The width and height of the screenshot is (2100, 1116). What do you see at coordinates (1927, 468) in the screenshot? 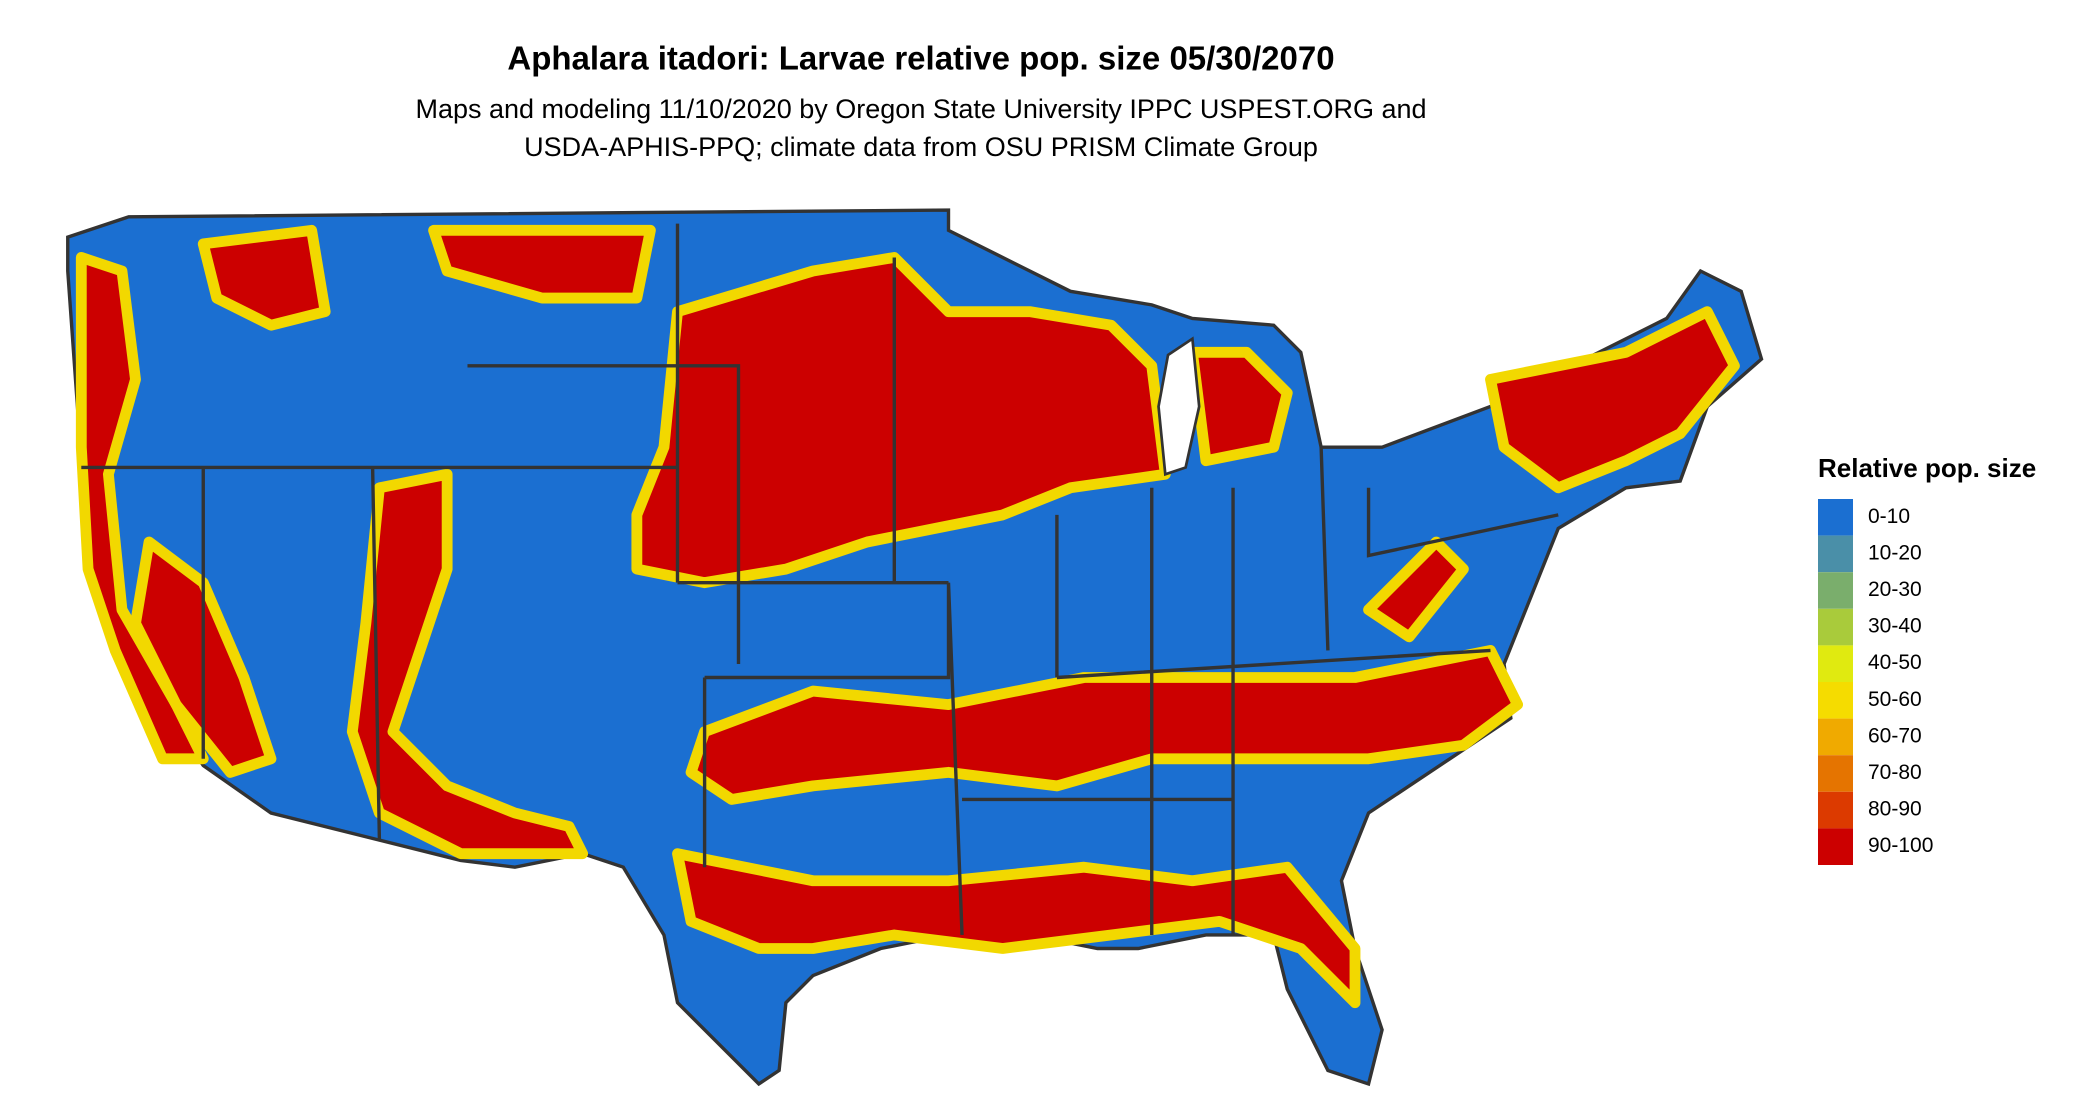
I see `legend-title: Relative pop. size` at bounding box center [1927, 468].